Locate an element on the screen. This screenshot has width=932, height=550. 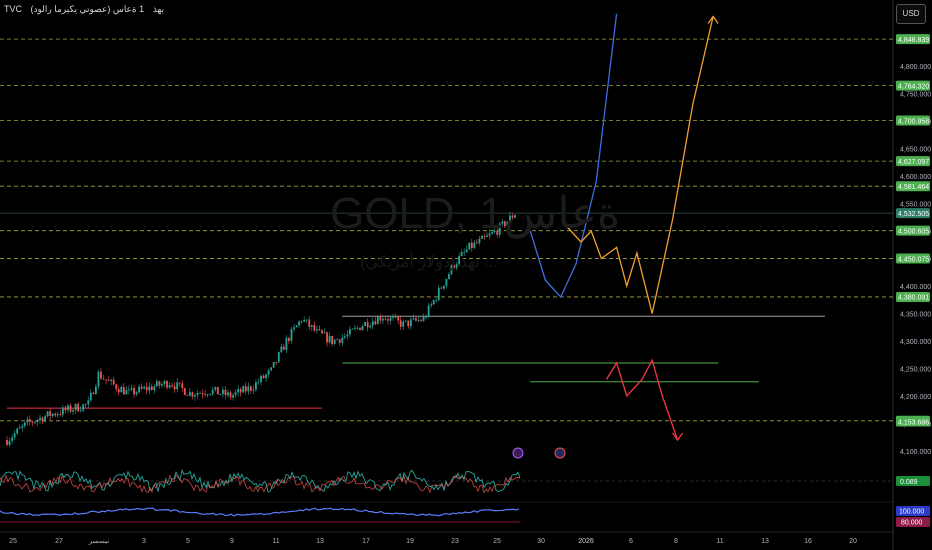
price-badge-label: 4,848.839 is located at coordinates (913, 40).